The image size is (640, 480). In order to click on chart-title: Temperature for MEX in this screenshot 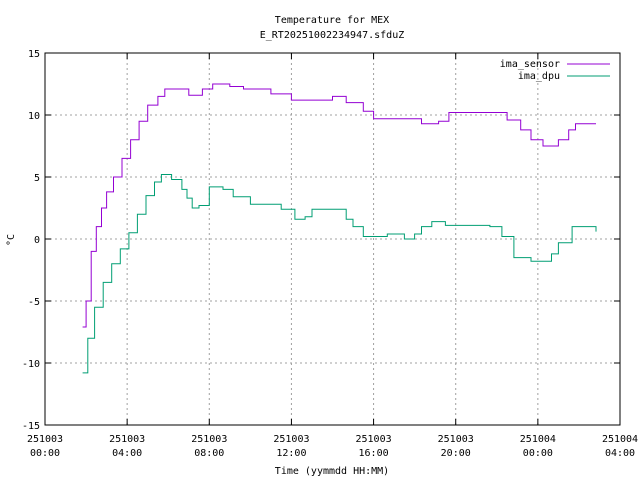, I will do `click(332, 20)`.